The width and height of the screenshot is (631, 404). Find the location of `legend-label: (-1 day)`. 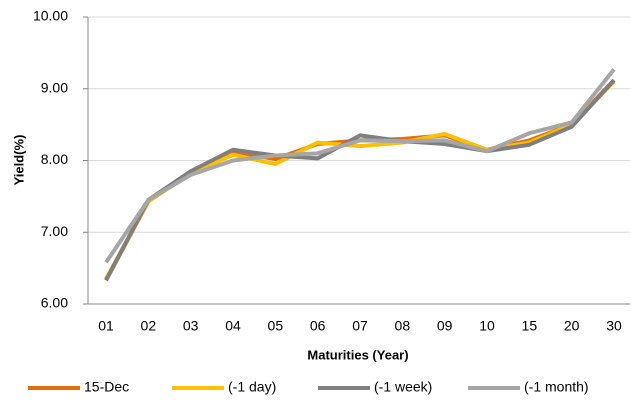

legend-label: (-1 day) is located at coordinates (252, 387).